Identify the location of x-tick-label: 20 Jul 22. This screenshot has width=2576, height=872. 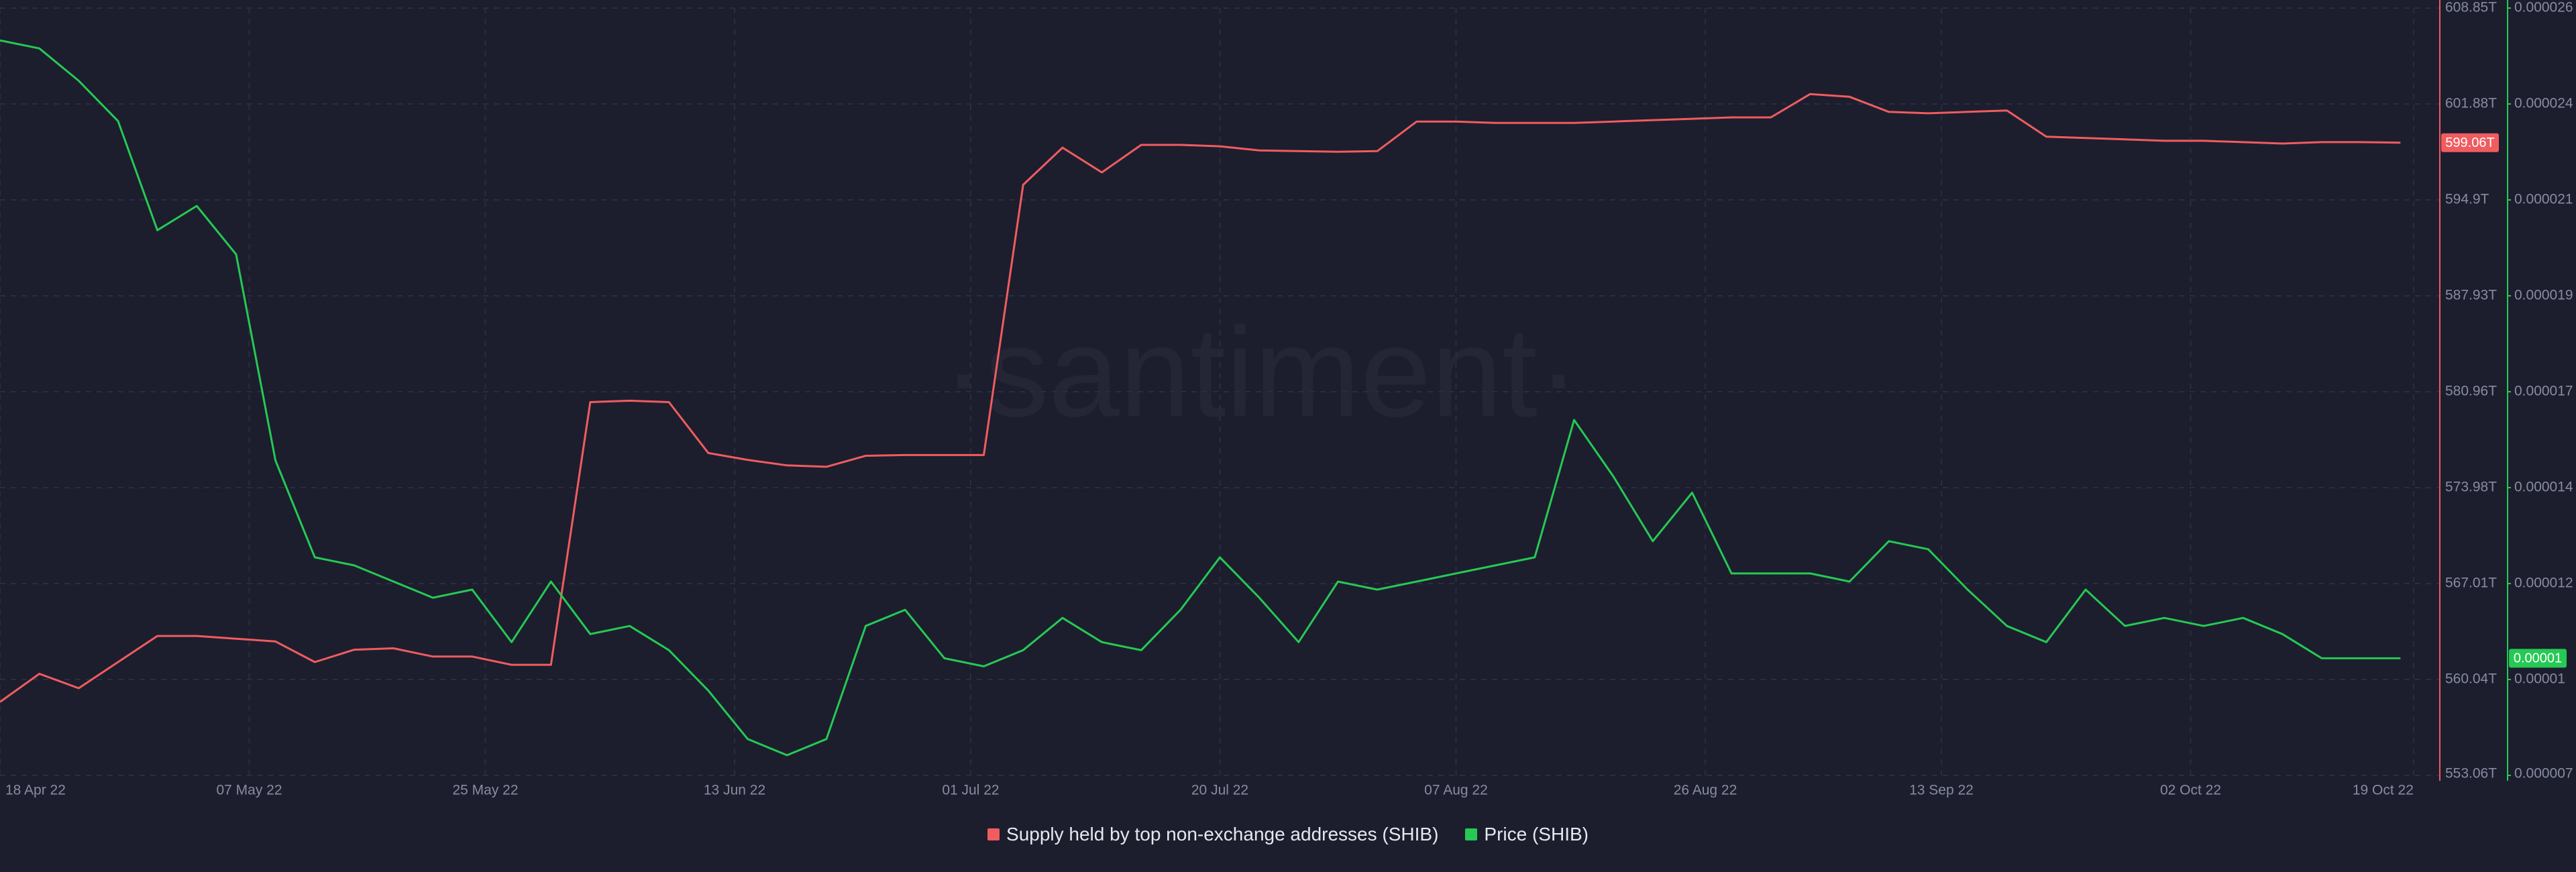
(1219, 790).